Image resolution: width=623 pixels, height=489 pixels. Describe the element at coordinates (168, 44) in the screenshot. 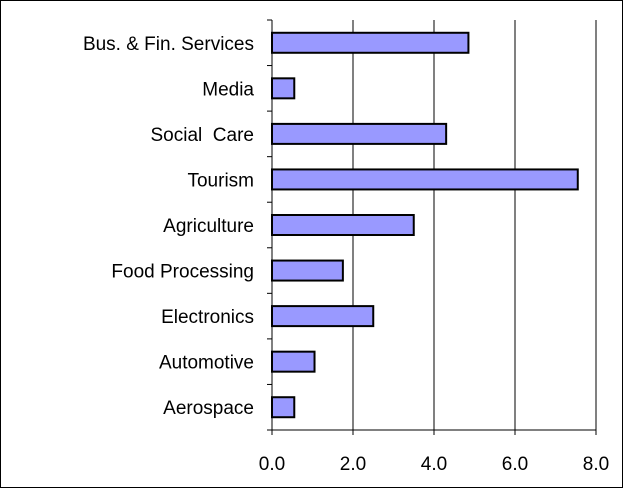

I see `category-label: Bus. & Fin. Services` at that location.